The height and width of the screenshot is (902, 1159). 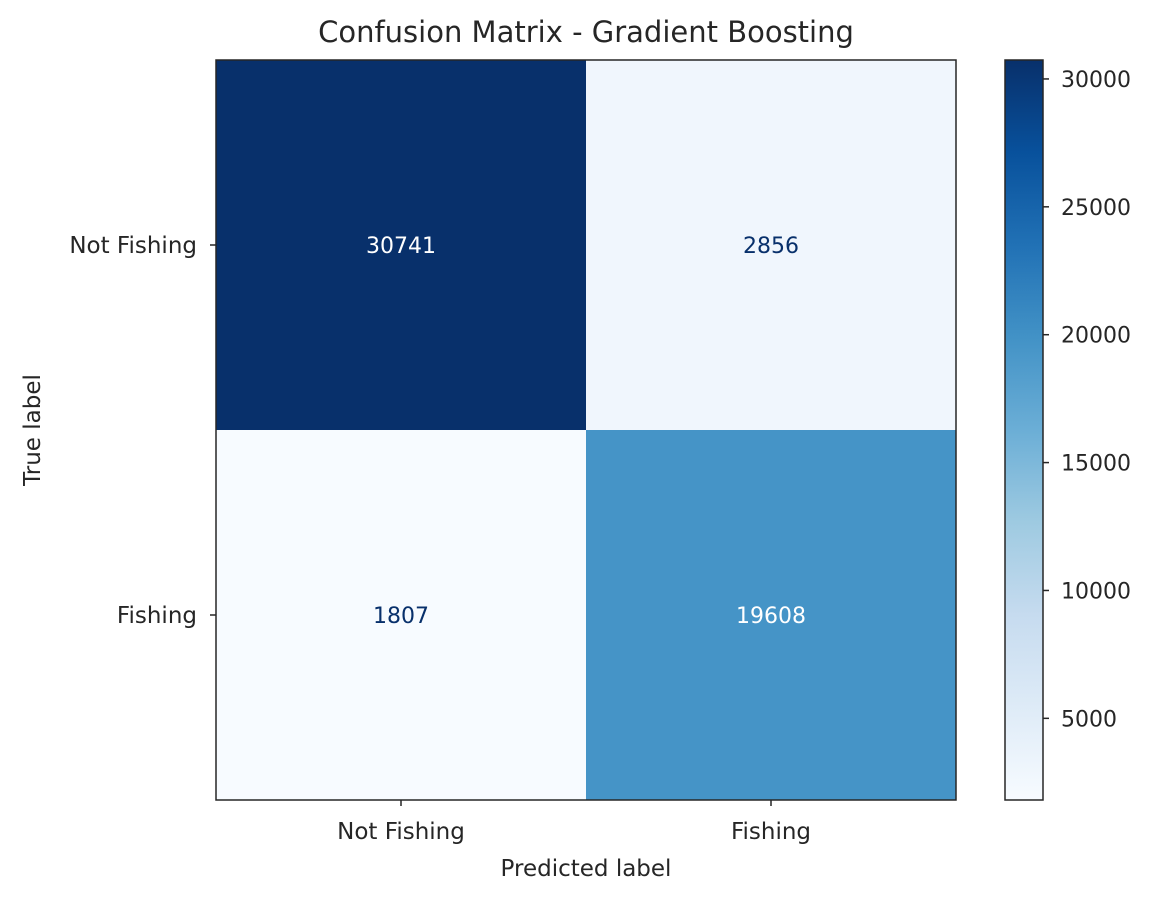 I want to click on colorbar-ticks: 5000 10000 15000 20000 25000 30000, so click(x=1087, y=400).